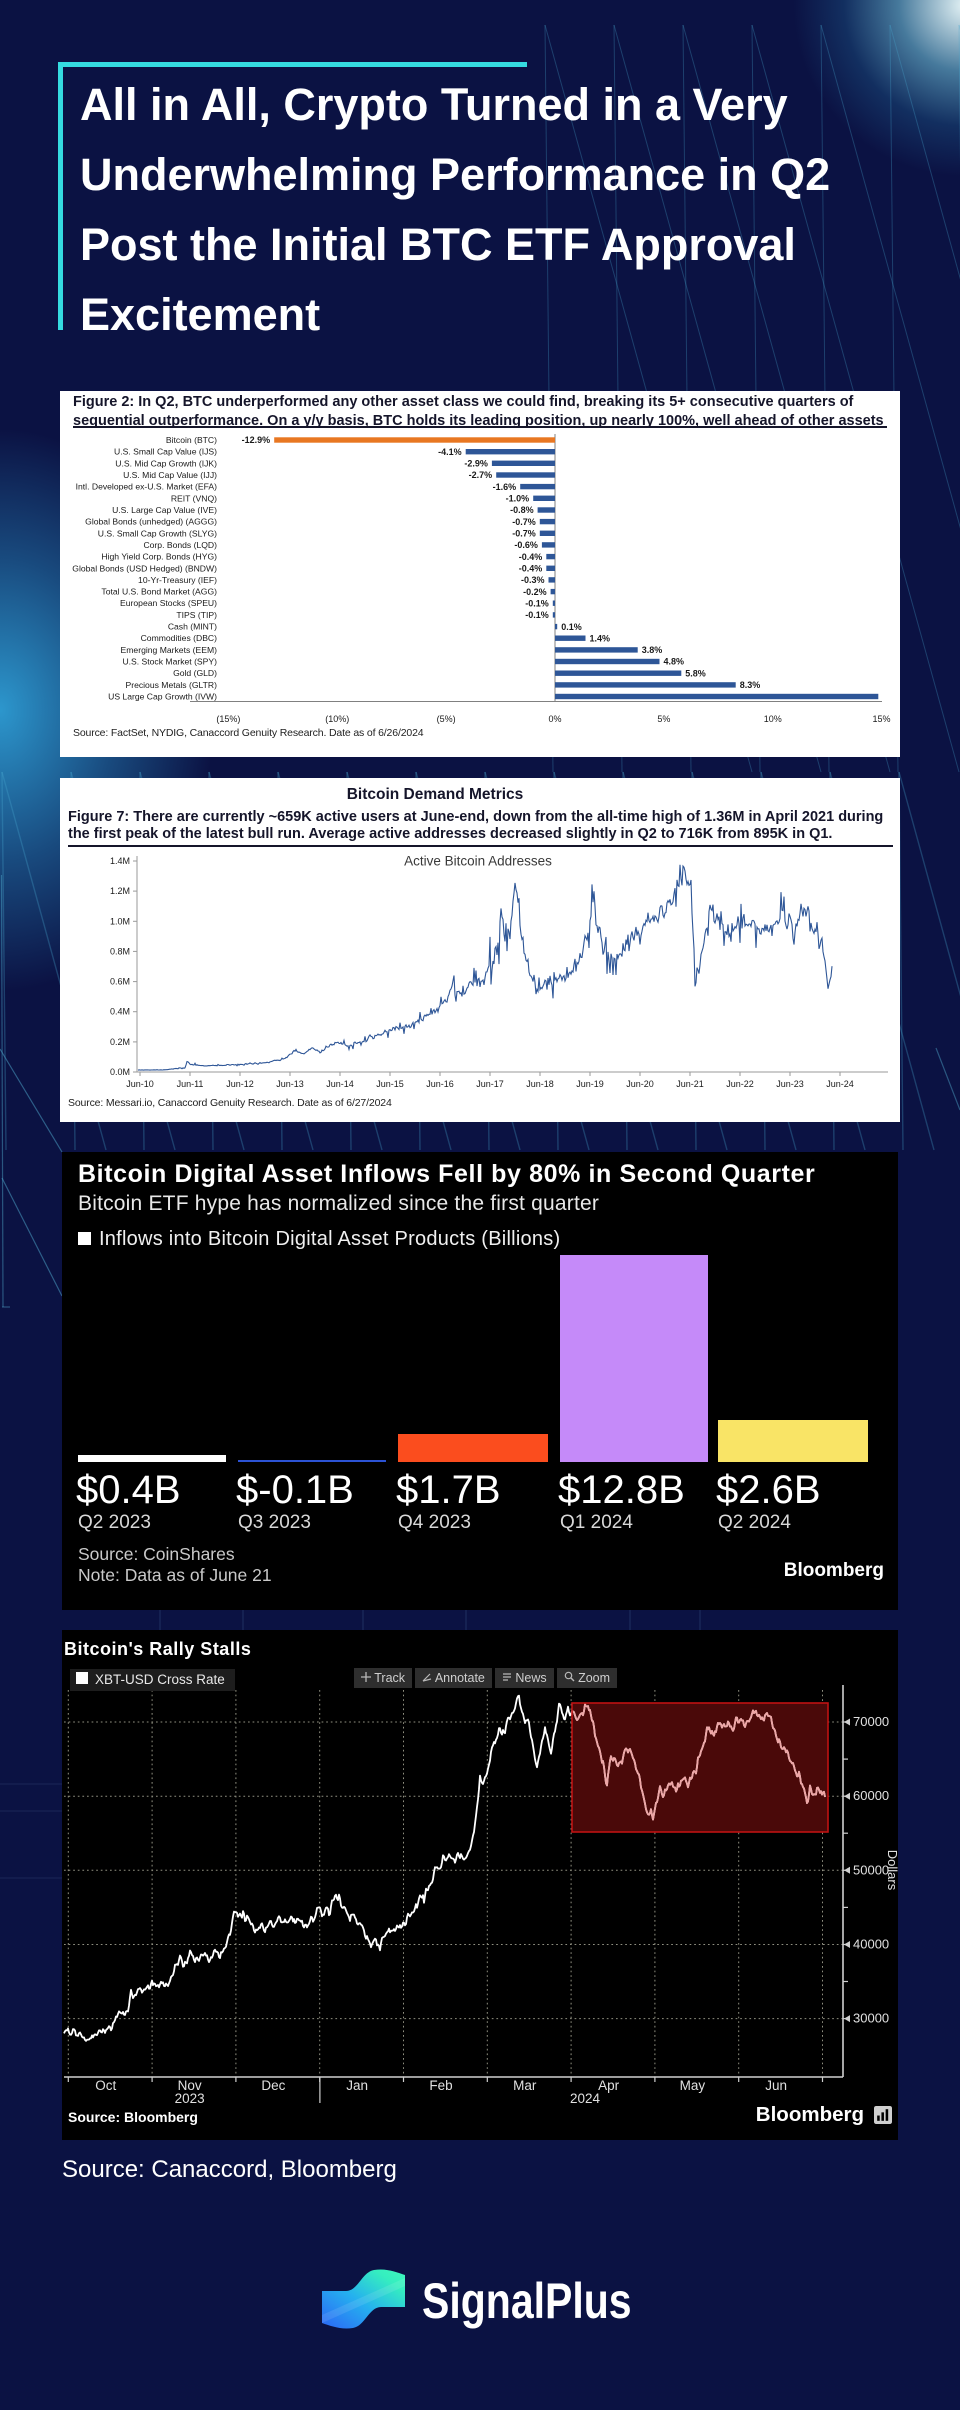  I want to click on svg-text: -1.0%, so click(518, 499).